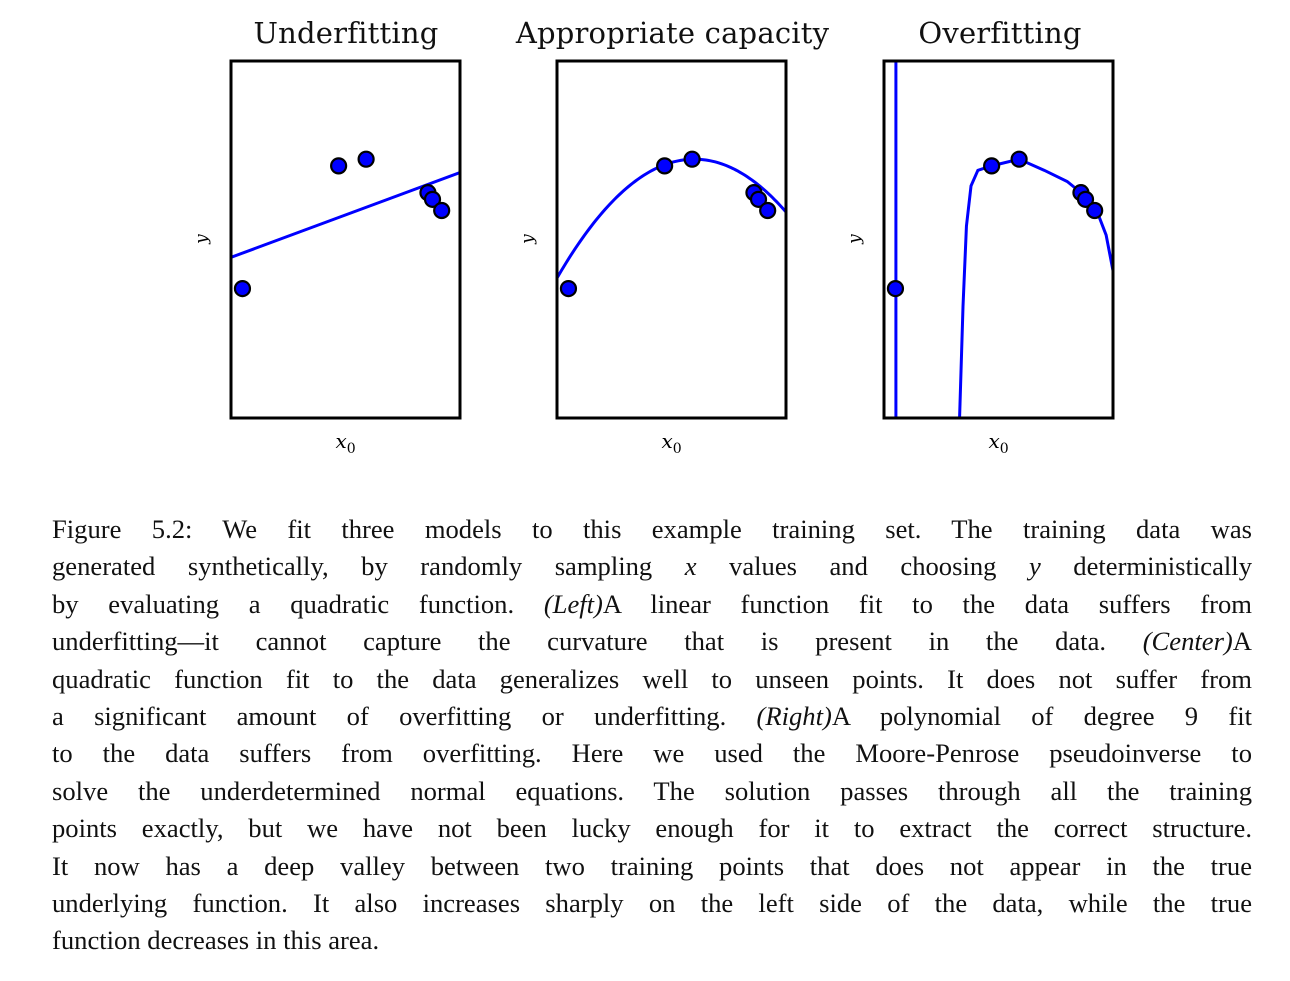 The height and width of the screenshot is (981, 1290). I want to click on panel-title-underfitting: Underfitting, so click(346, 33).